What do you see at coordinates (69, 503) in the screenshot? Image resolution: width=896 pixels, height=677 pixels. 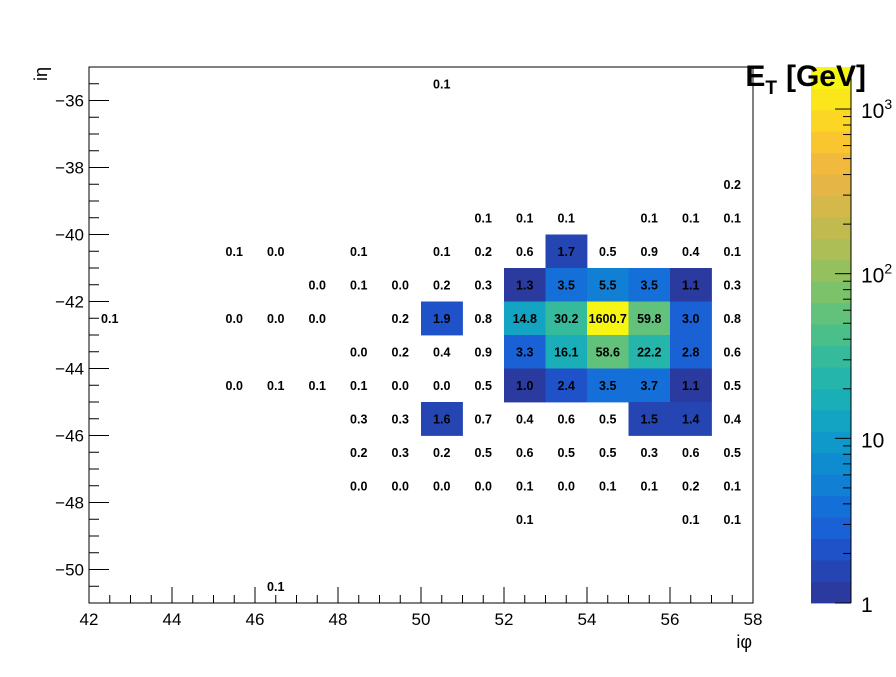 I see `y-tick-label: −48` at bounding box center [69, 503].